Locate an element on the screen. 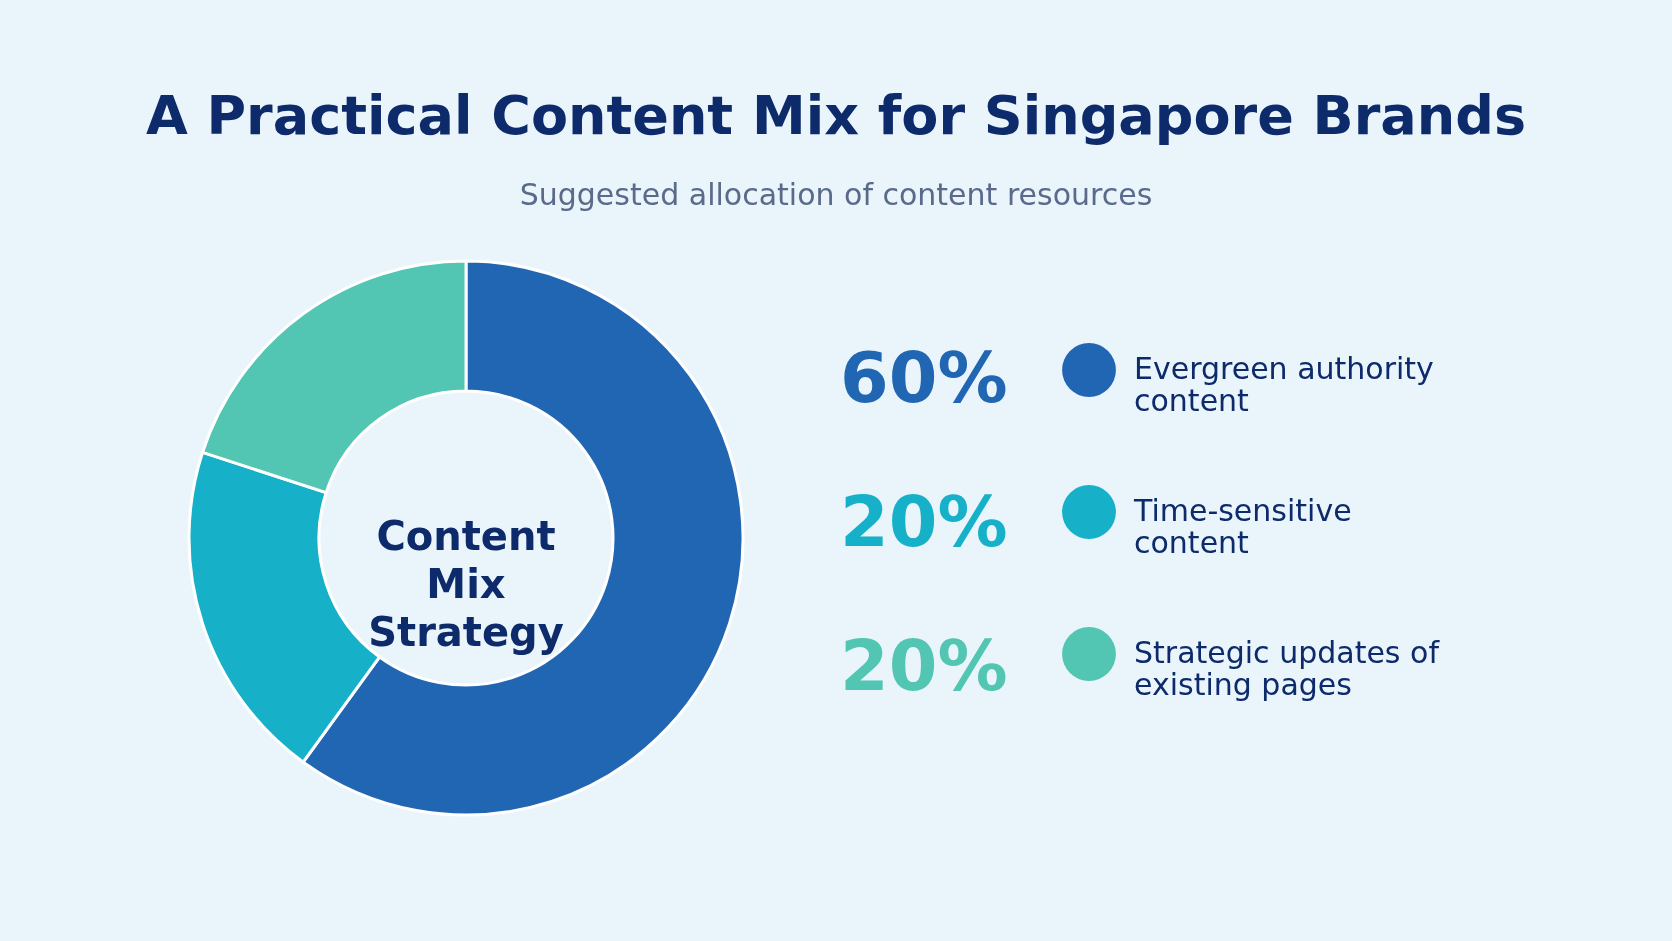 This screenshot has width=1672, height=941. data-label: 60% is located at coordinates (924, 378).